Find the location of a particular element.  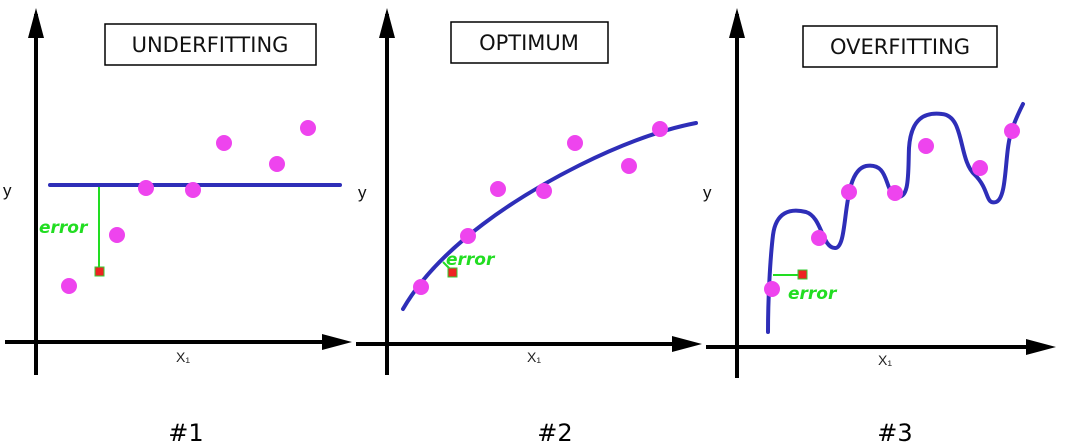

title-box-underfitting is located at coordinates (210, 44).